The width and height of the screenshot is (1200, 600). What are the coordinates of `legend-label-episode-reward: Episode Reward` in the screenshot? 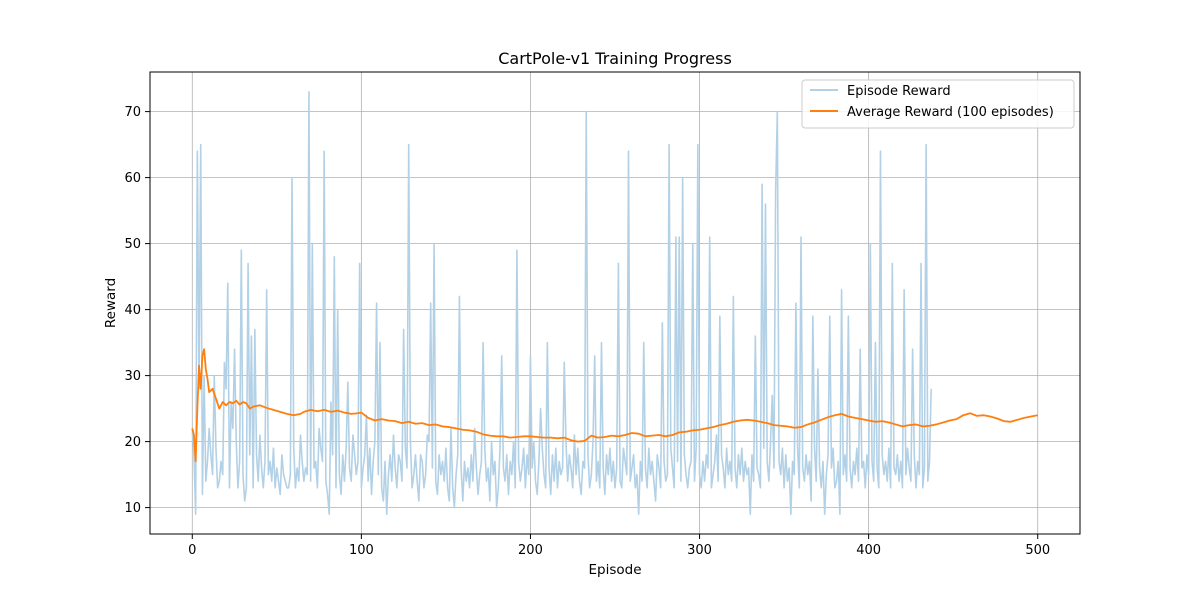 It's located at (899, 91).